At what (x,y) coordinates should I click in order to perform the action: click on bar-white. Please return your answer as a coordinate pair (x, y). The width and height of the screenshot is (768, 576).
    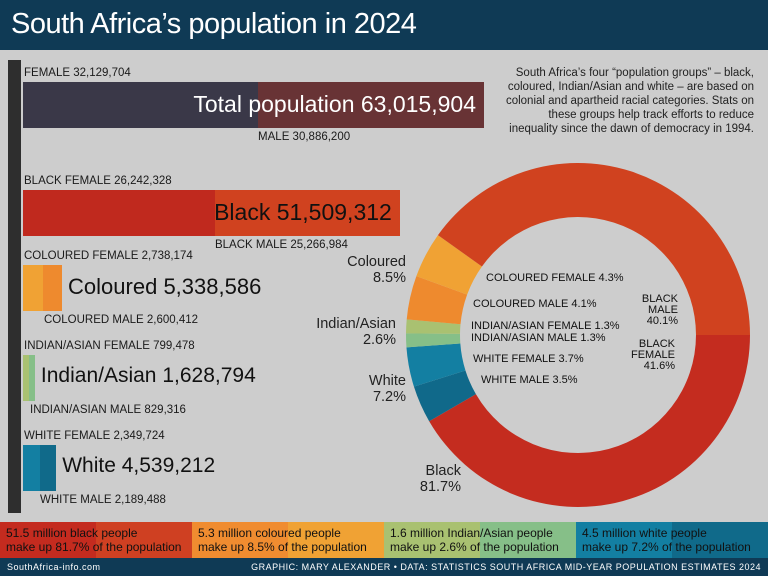
    Looking at the image, I should click on (40, 468).